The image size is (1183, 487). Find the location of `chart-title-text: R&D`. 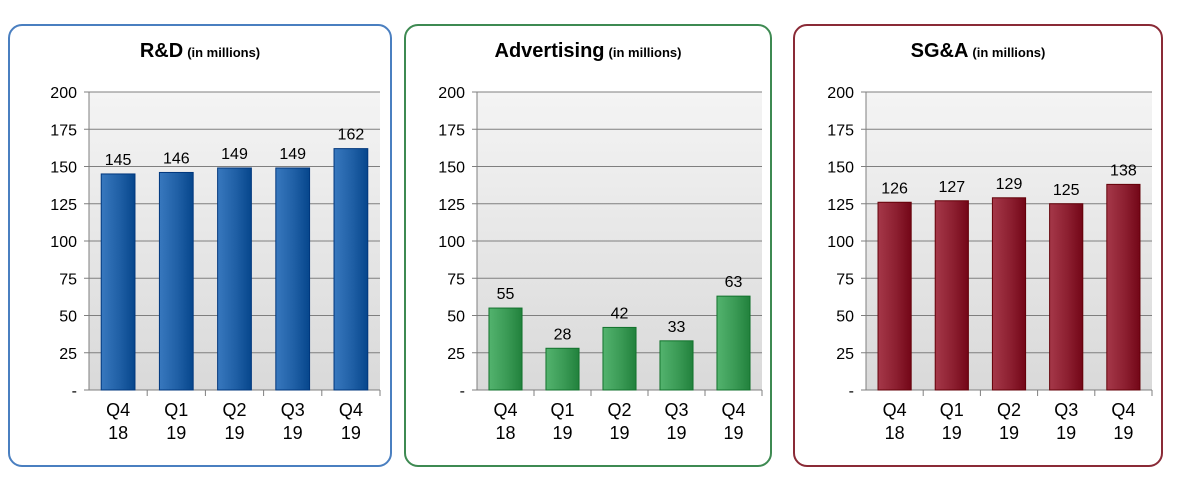

chart-title-text: R&D is located at coordinates (161, 51).